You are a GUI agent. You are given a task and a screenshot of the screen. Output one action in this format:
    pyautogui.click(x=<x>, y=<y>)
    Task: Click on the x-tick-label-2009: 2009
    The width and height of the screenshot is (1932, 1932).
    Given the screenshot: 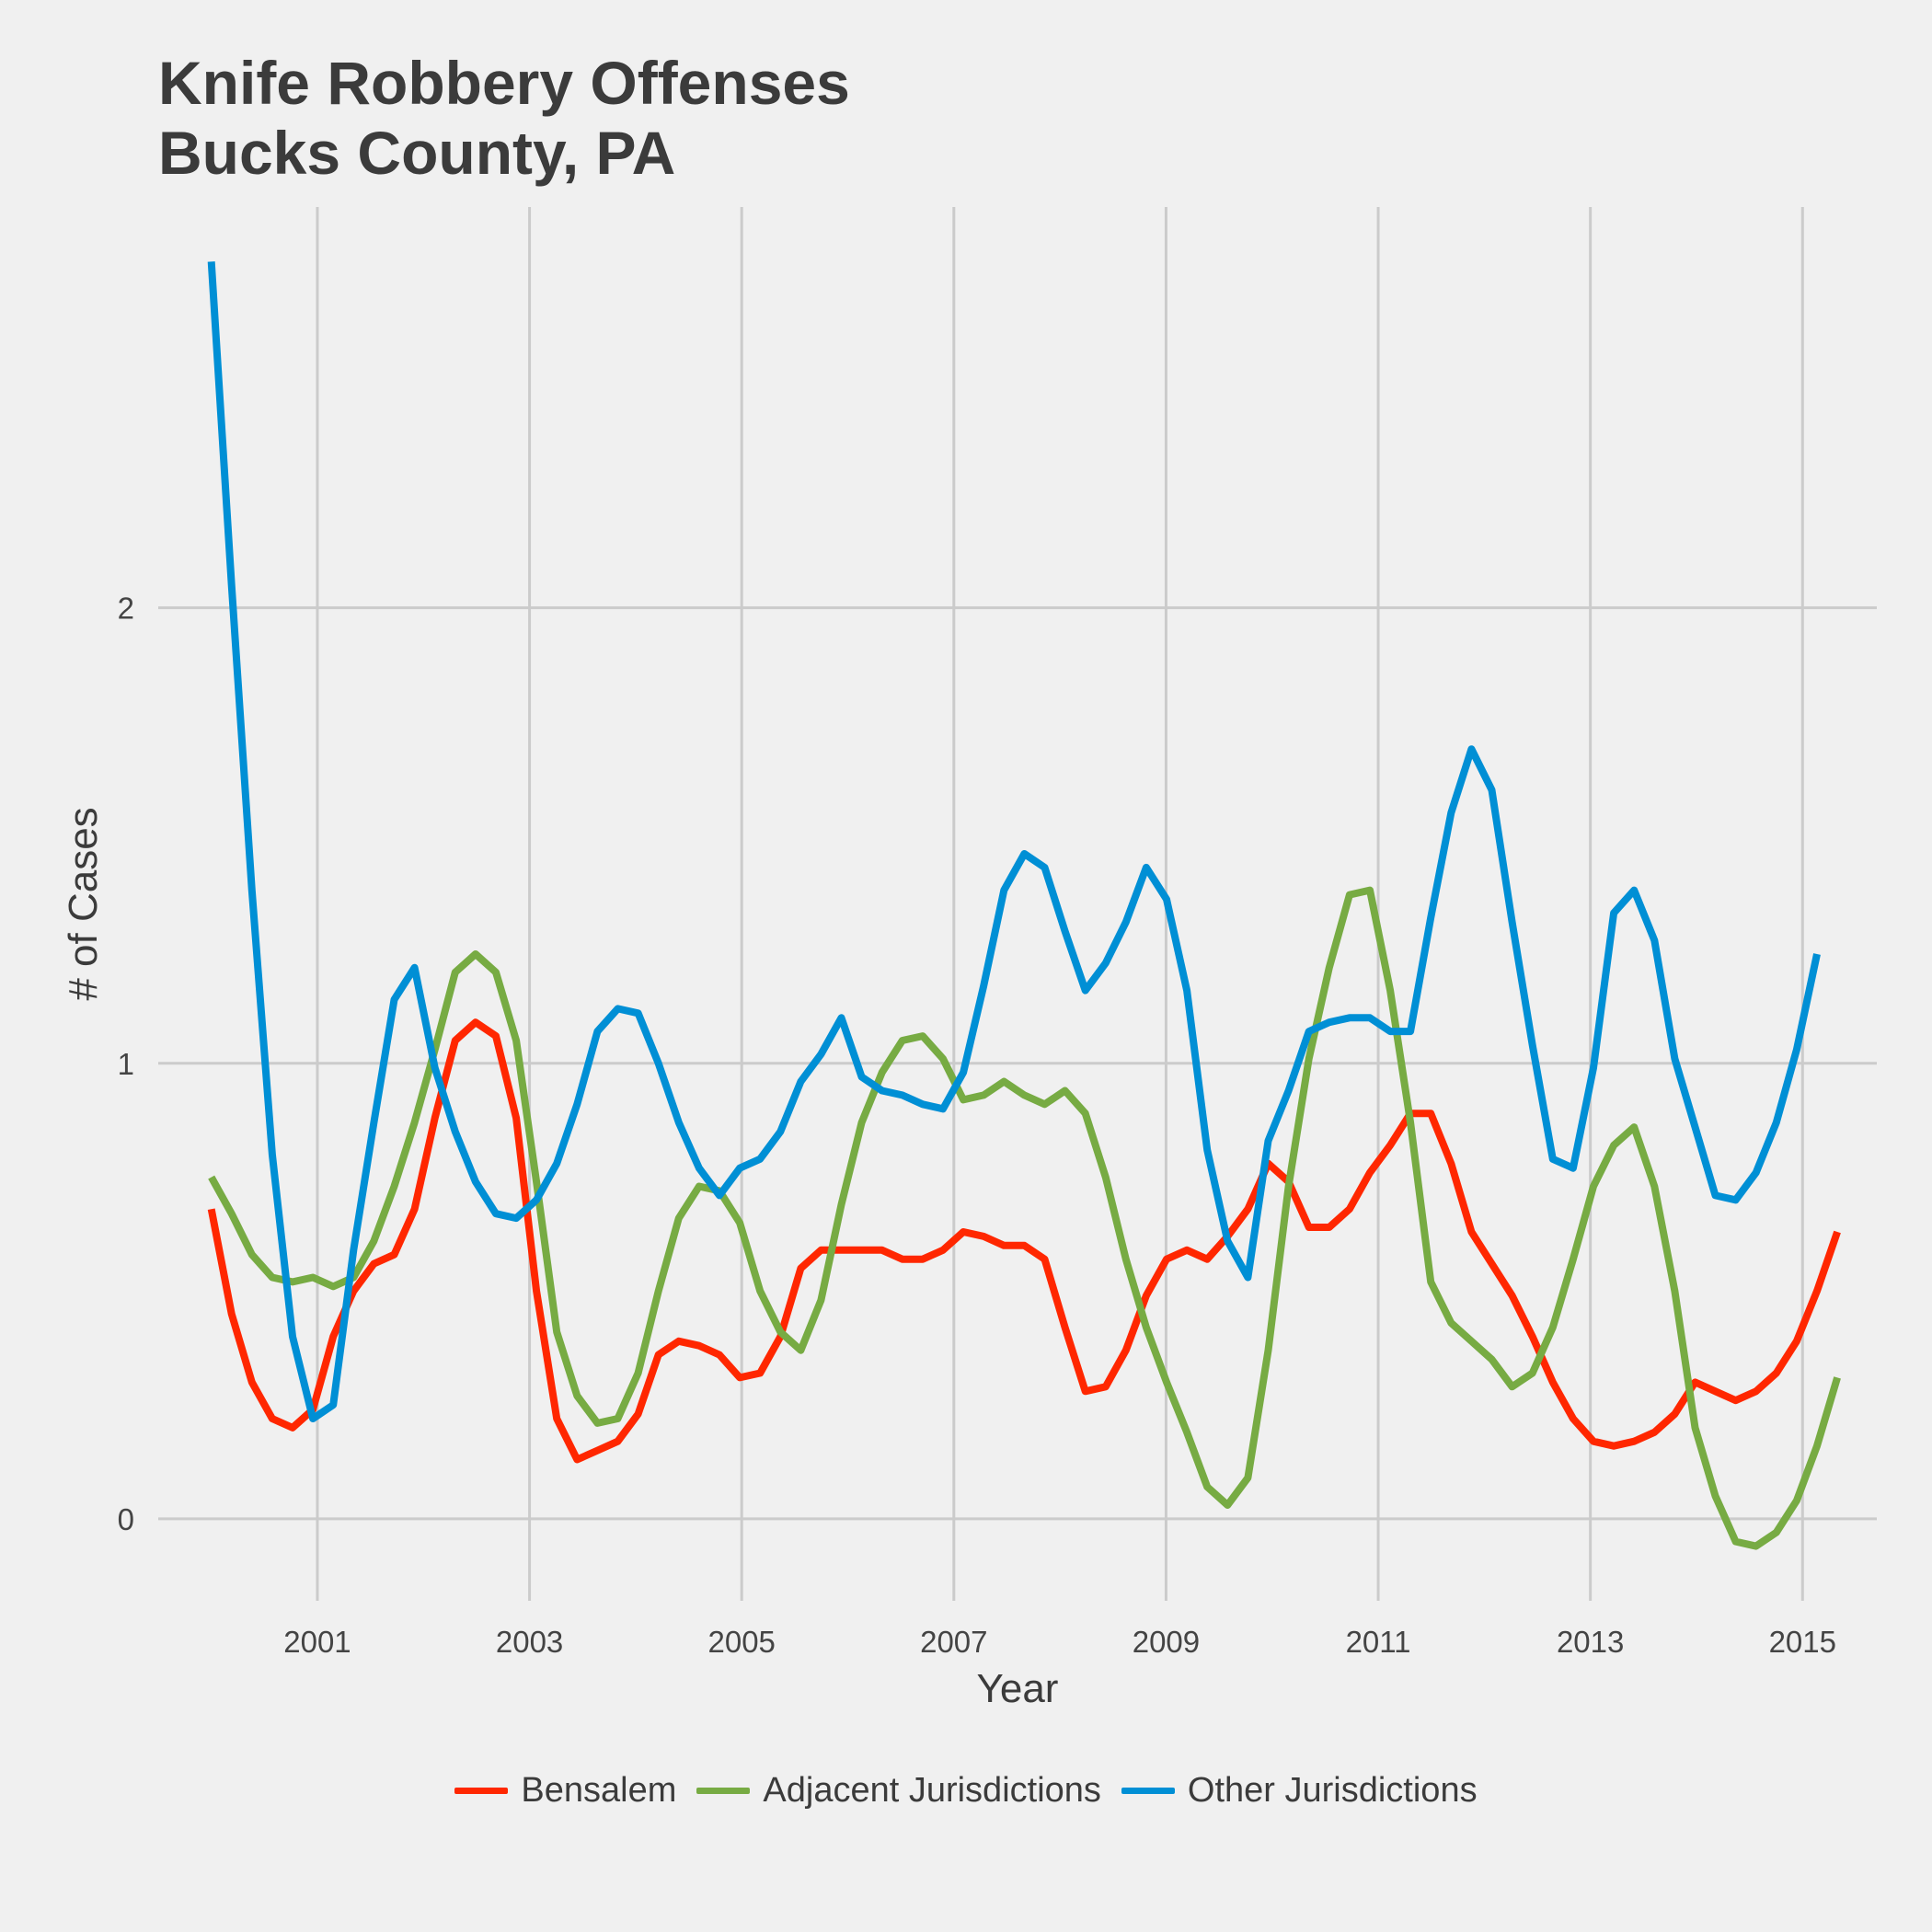 What is the action you would take?
    pyautogui.click(x=1166, y=1642)
    